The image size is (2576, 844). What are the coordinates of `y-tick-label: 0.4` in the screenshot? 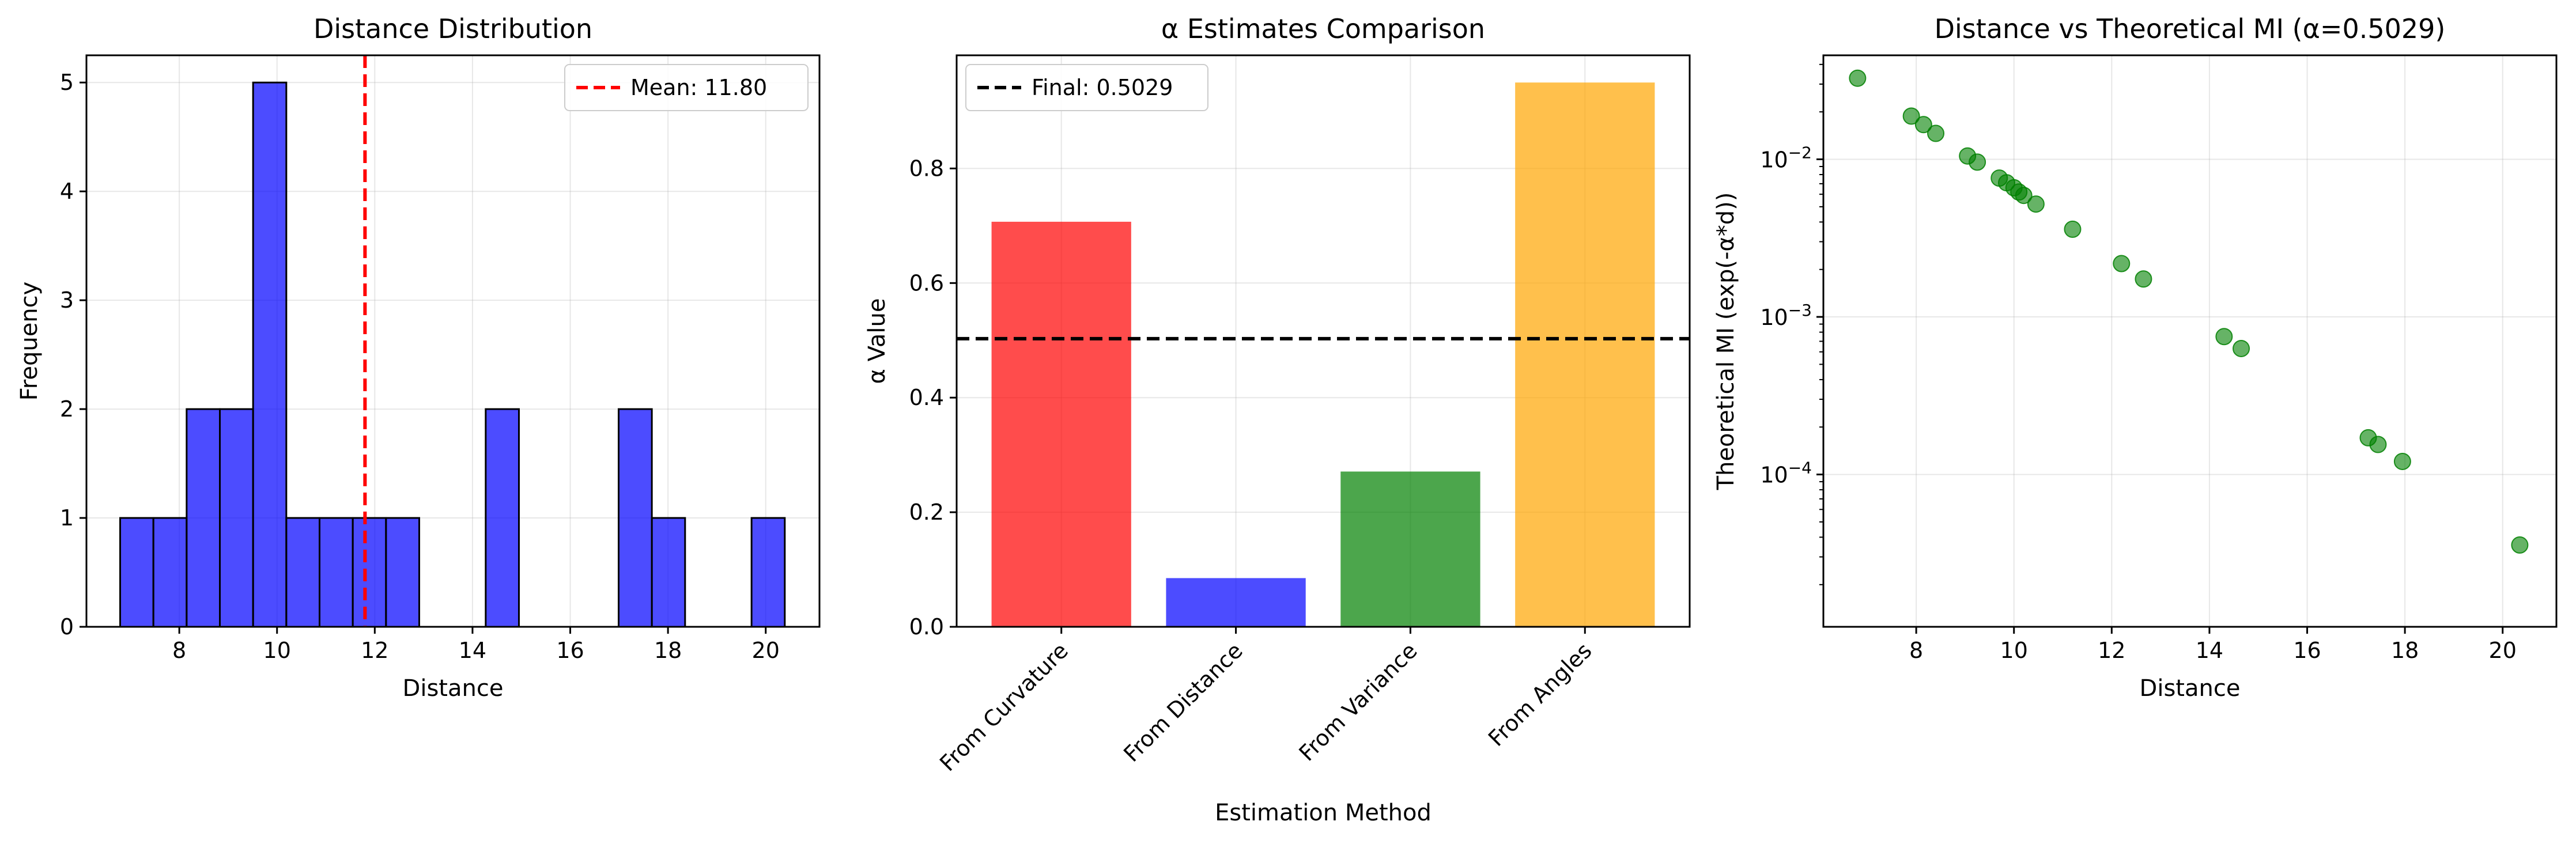 It's located at (926, 397).